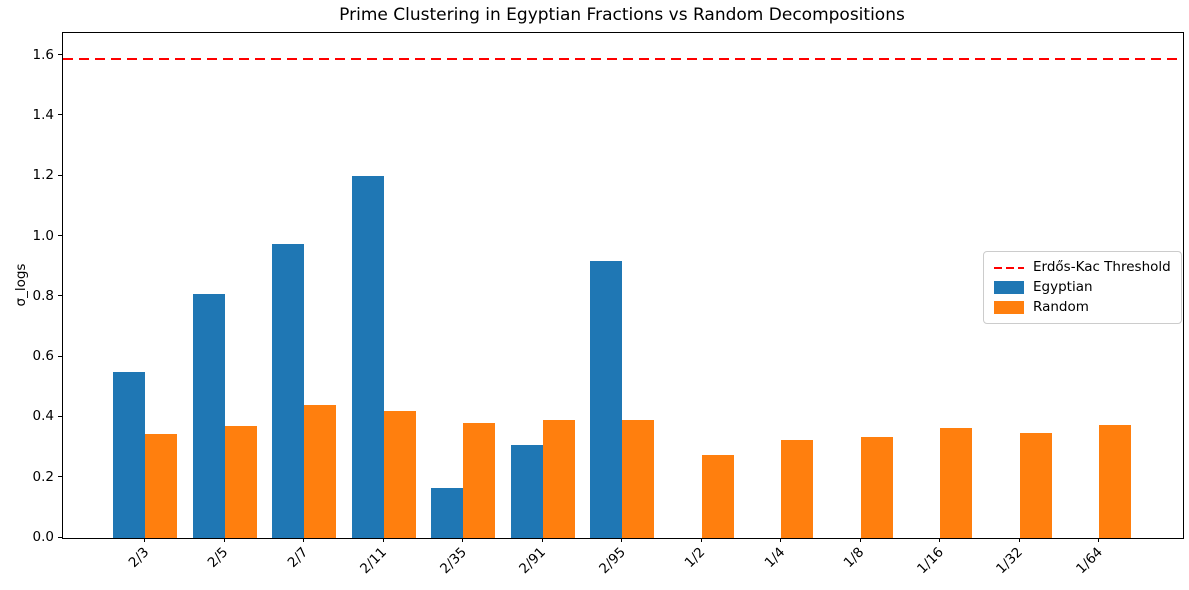 This screenshot has height=590, width=1189. What do you see at coordinates (1063, 287) in the screenshot?
I see `legend-label: Egyptian` at bounding box center [1063, 287].